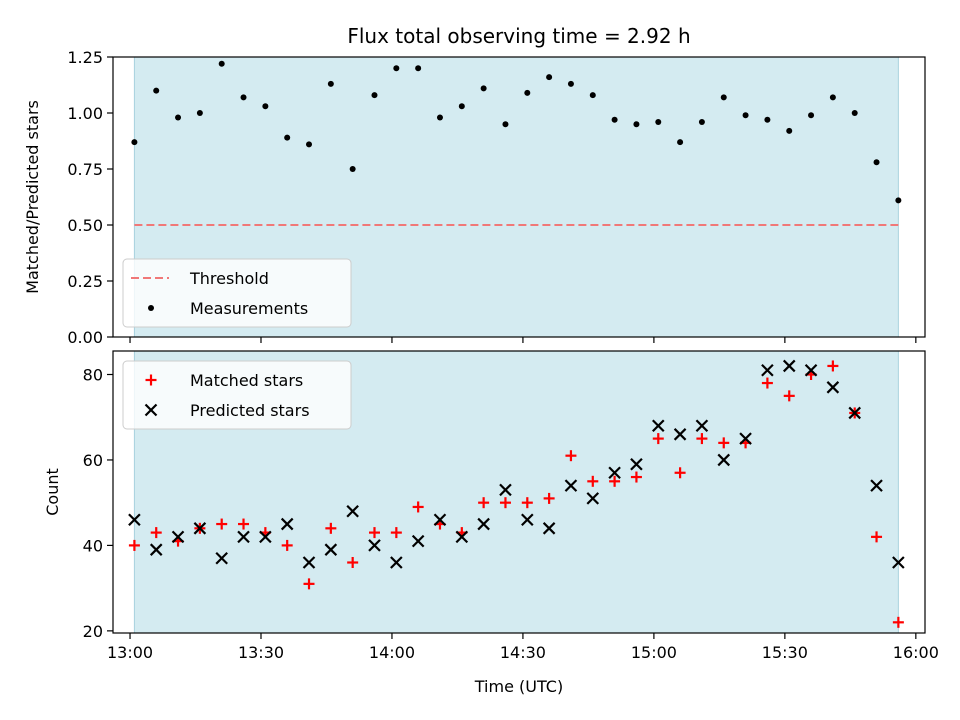  What do you see at coordinates (93, 460) in the screenshot?
I see `y-tick-label: 60` at bounding box center [93, 460].